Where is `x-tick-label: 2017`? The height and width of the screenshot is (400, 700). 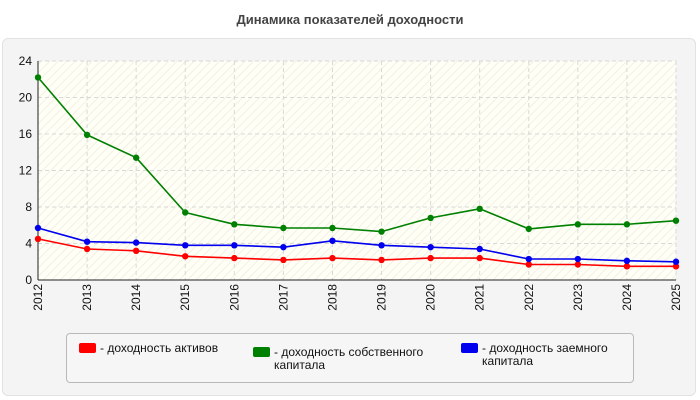
x-tick-label: 2017 is located at coordinates (283, 297).